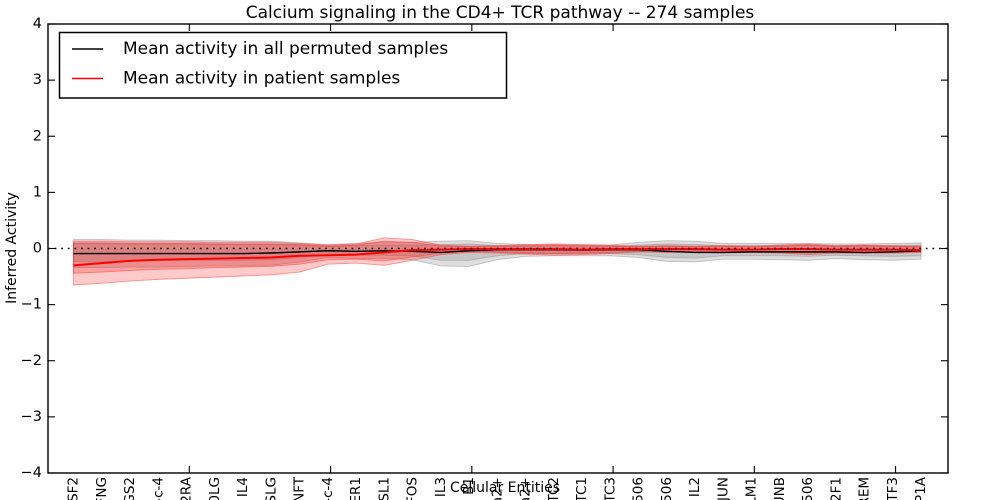  What do you see at coordinates (37, 24) in the screenshot?
I see `y-tick-label: 4` at bounding box center [37, 24].